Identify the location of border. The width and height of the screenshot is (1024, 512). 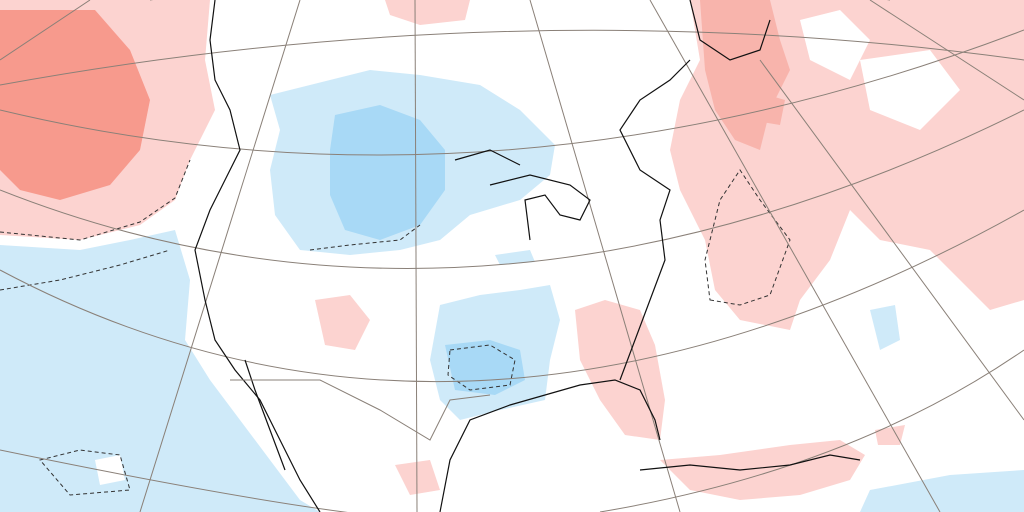
(360, 410).